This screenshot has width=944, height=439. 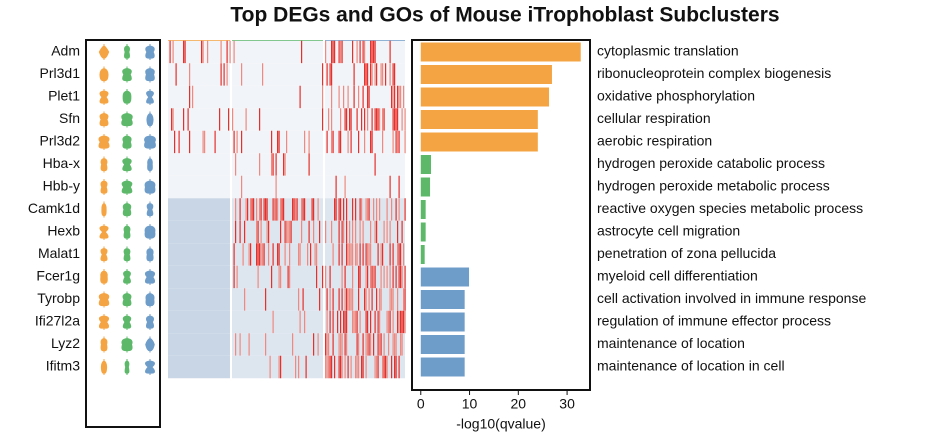 I want to click on go-term: maintenance of location, so click(x=671, y=343).